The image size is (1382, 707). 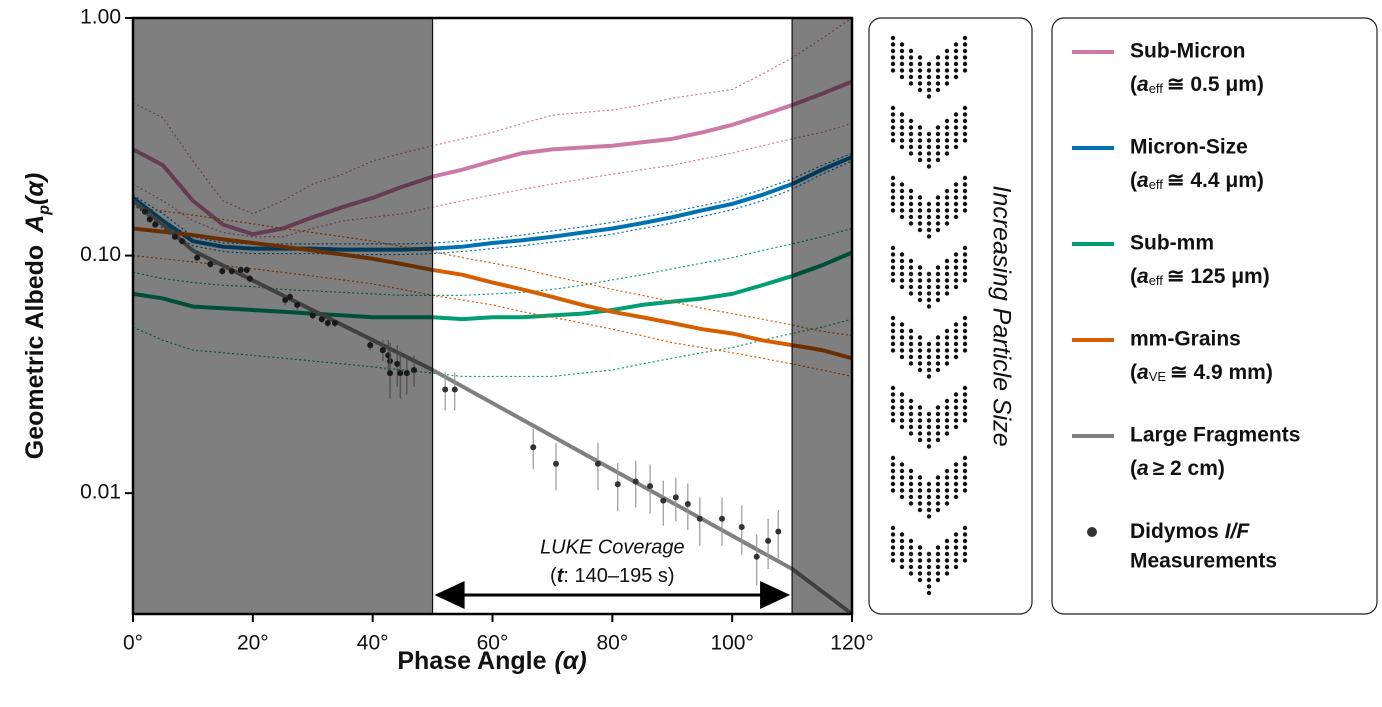 I want to click on legend-detail-prefix: (, so click(x=1133, y=180).